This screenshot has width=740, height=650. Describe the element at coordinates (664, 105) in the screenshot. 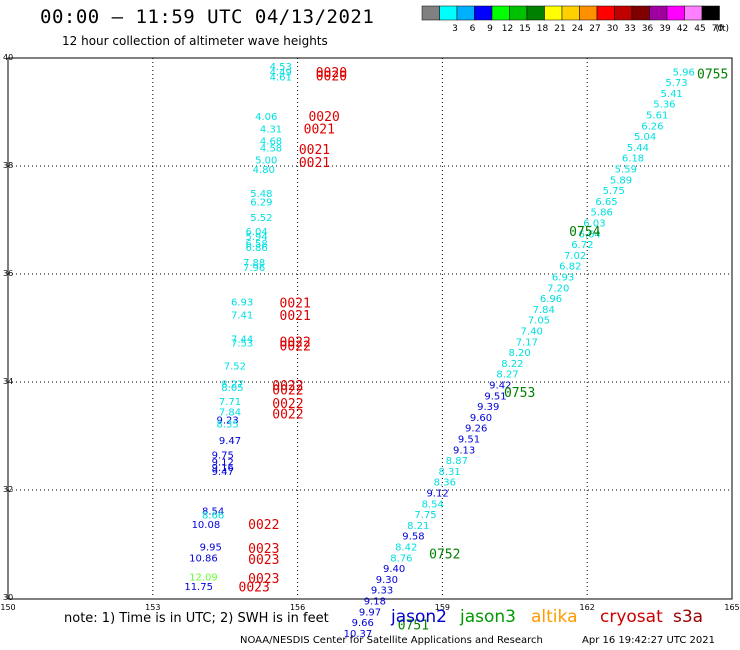

I see `swh-value-label: 5.36` at that location.